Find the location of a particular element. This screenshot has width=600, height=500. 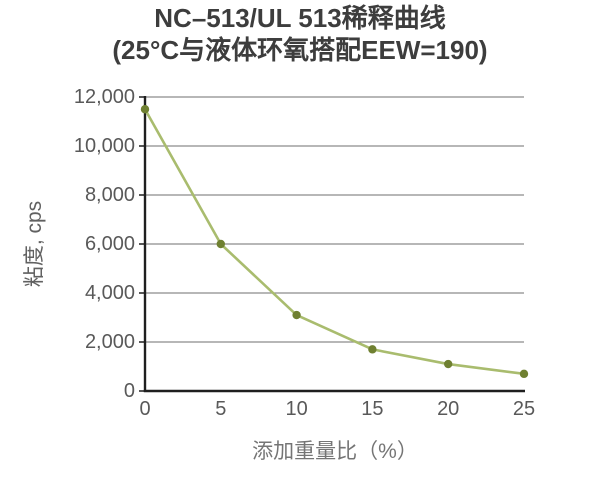

x-tick-label: 10 is located at coordinates (296, 409).